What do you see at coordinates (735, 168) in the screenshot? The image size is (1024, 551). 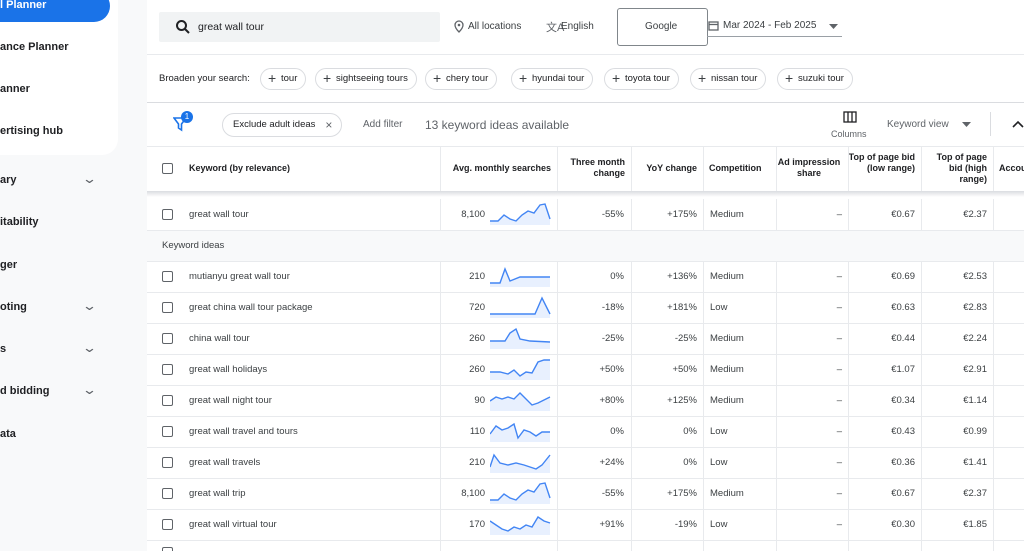 I see `column-header: Competition` at bounding box center [735, 168].